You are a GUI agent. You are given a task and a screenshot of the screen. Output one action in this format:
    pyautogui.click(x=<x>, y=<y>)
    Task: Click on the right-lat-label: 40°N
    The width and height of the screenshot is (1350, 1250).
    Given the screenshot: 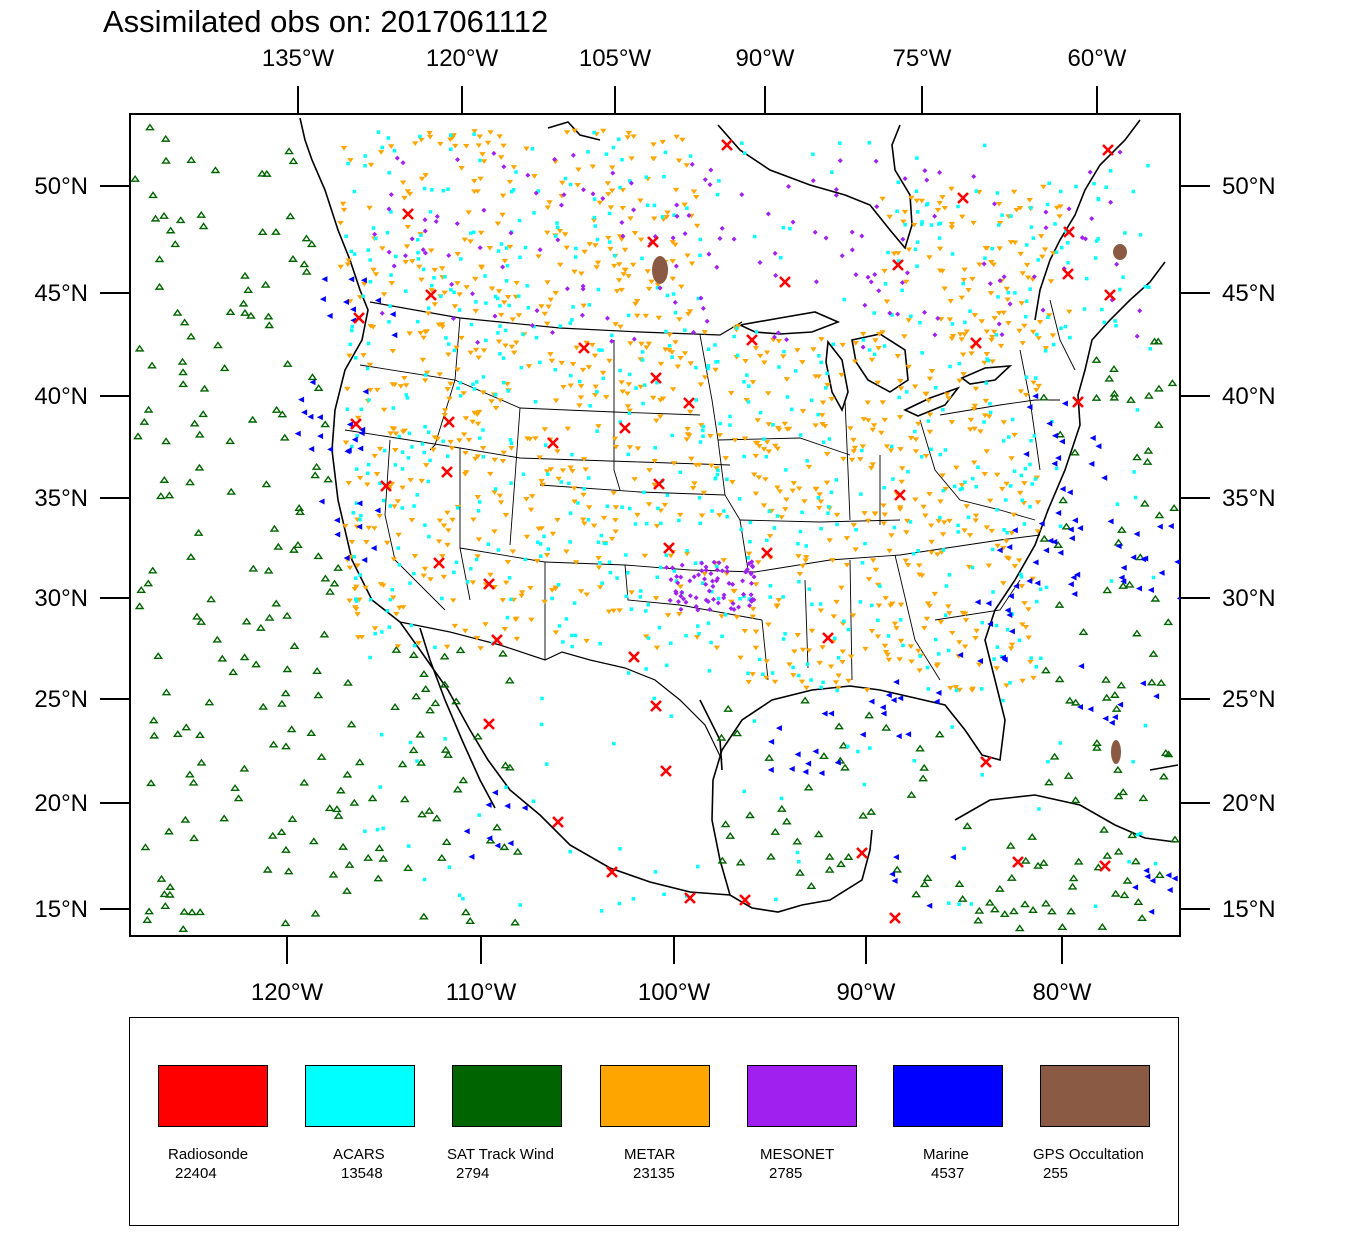 What is the action you would take?
    pyautogui.click(x=1249, y=396)
    